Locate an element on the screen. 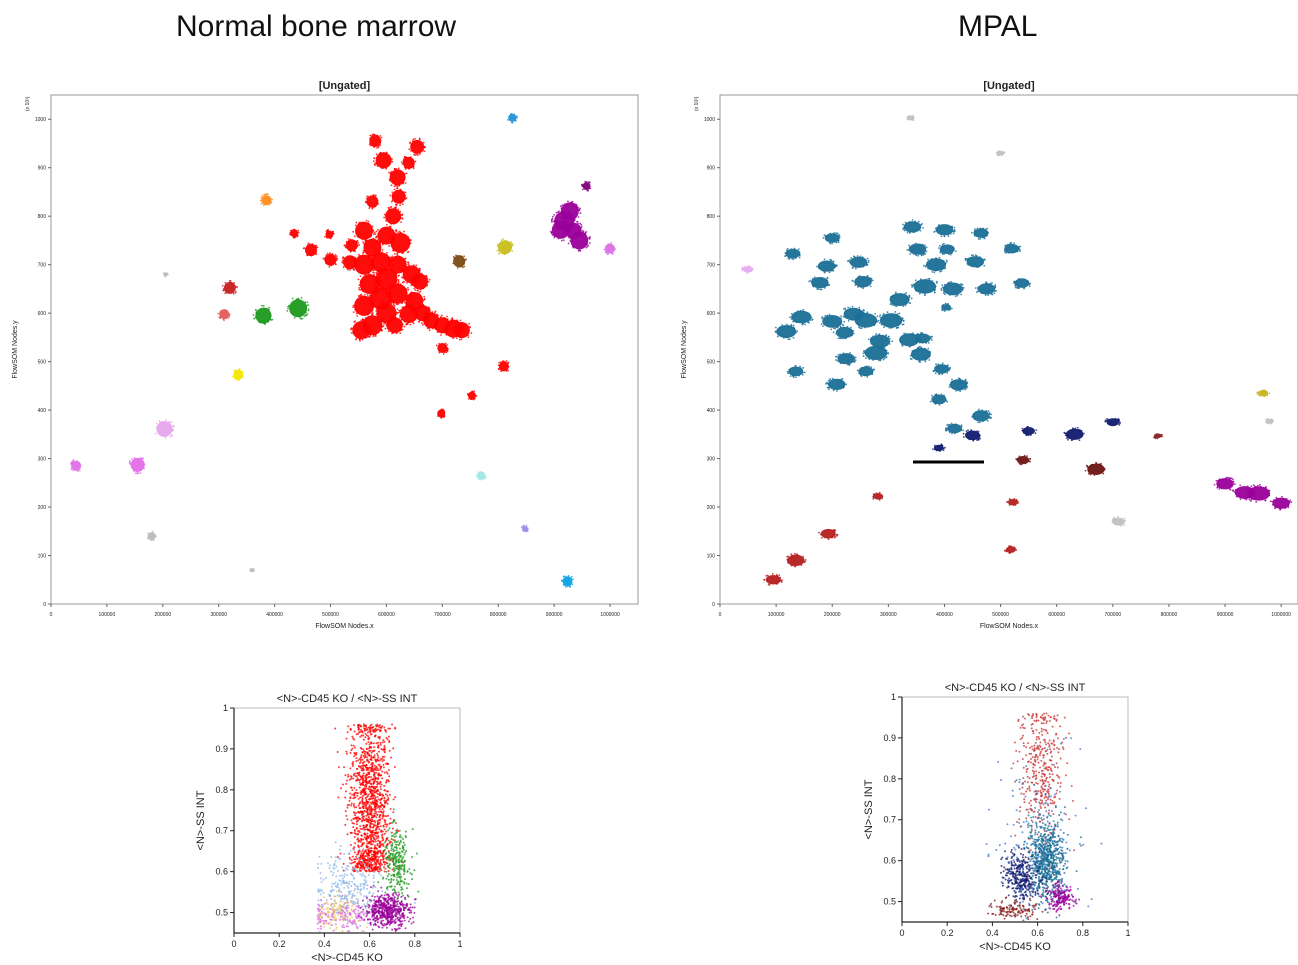  x-tick-label: 700000 is located at coordinates (442, 615).